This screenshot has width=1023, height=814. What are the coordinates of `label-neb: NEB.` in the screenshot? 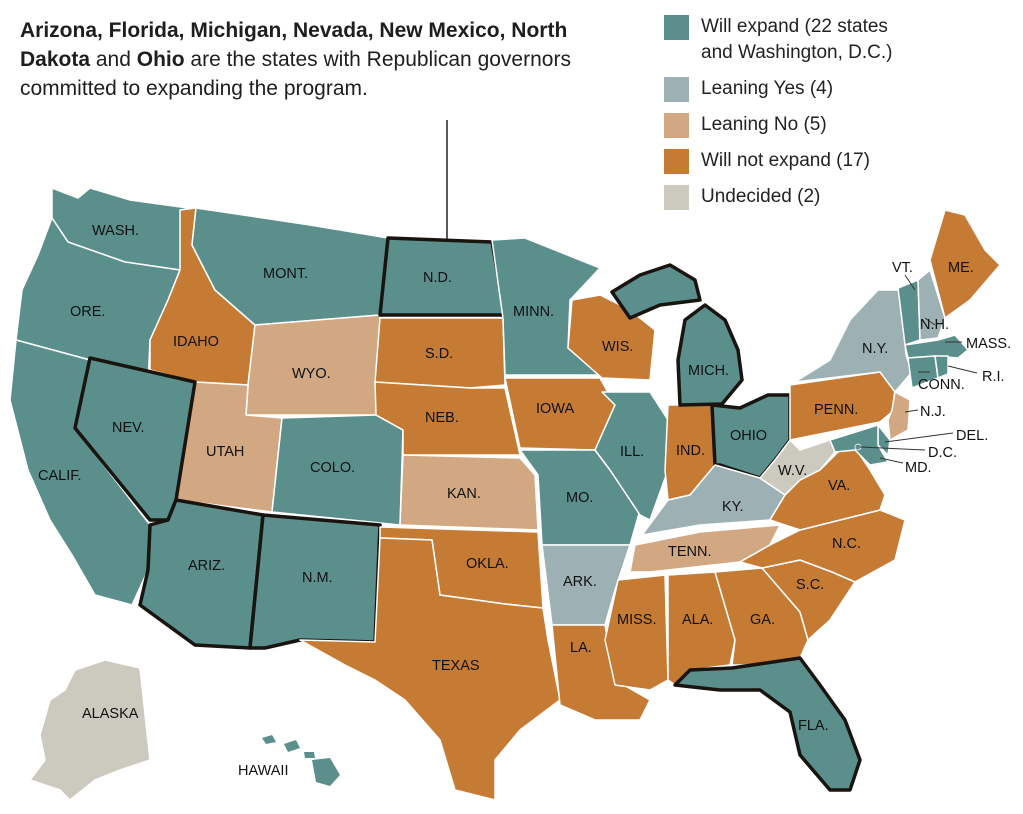 It's located at (442, 418).